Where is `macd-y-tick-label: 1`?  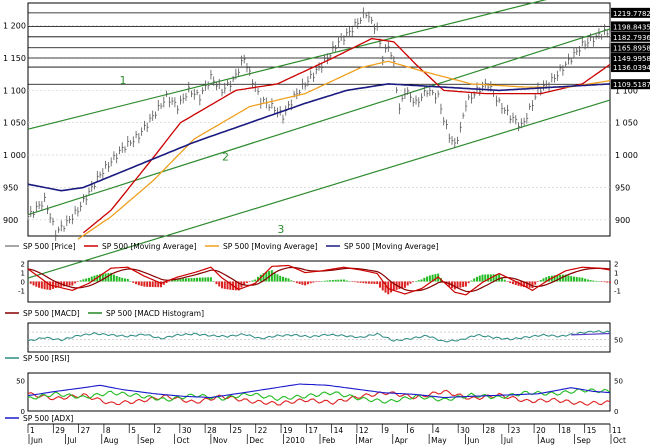
macd-y-tick-label: 1 is located at coordinates (23, 274).